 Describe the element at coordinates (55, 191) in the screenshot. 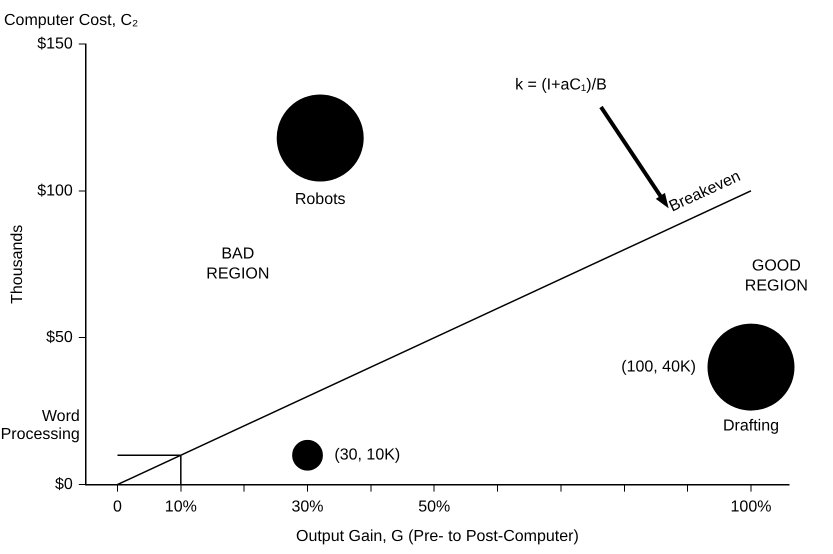

I see `y-tick-label: $100` at that location.